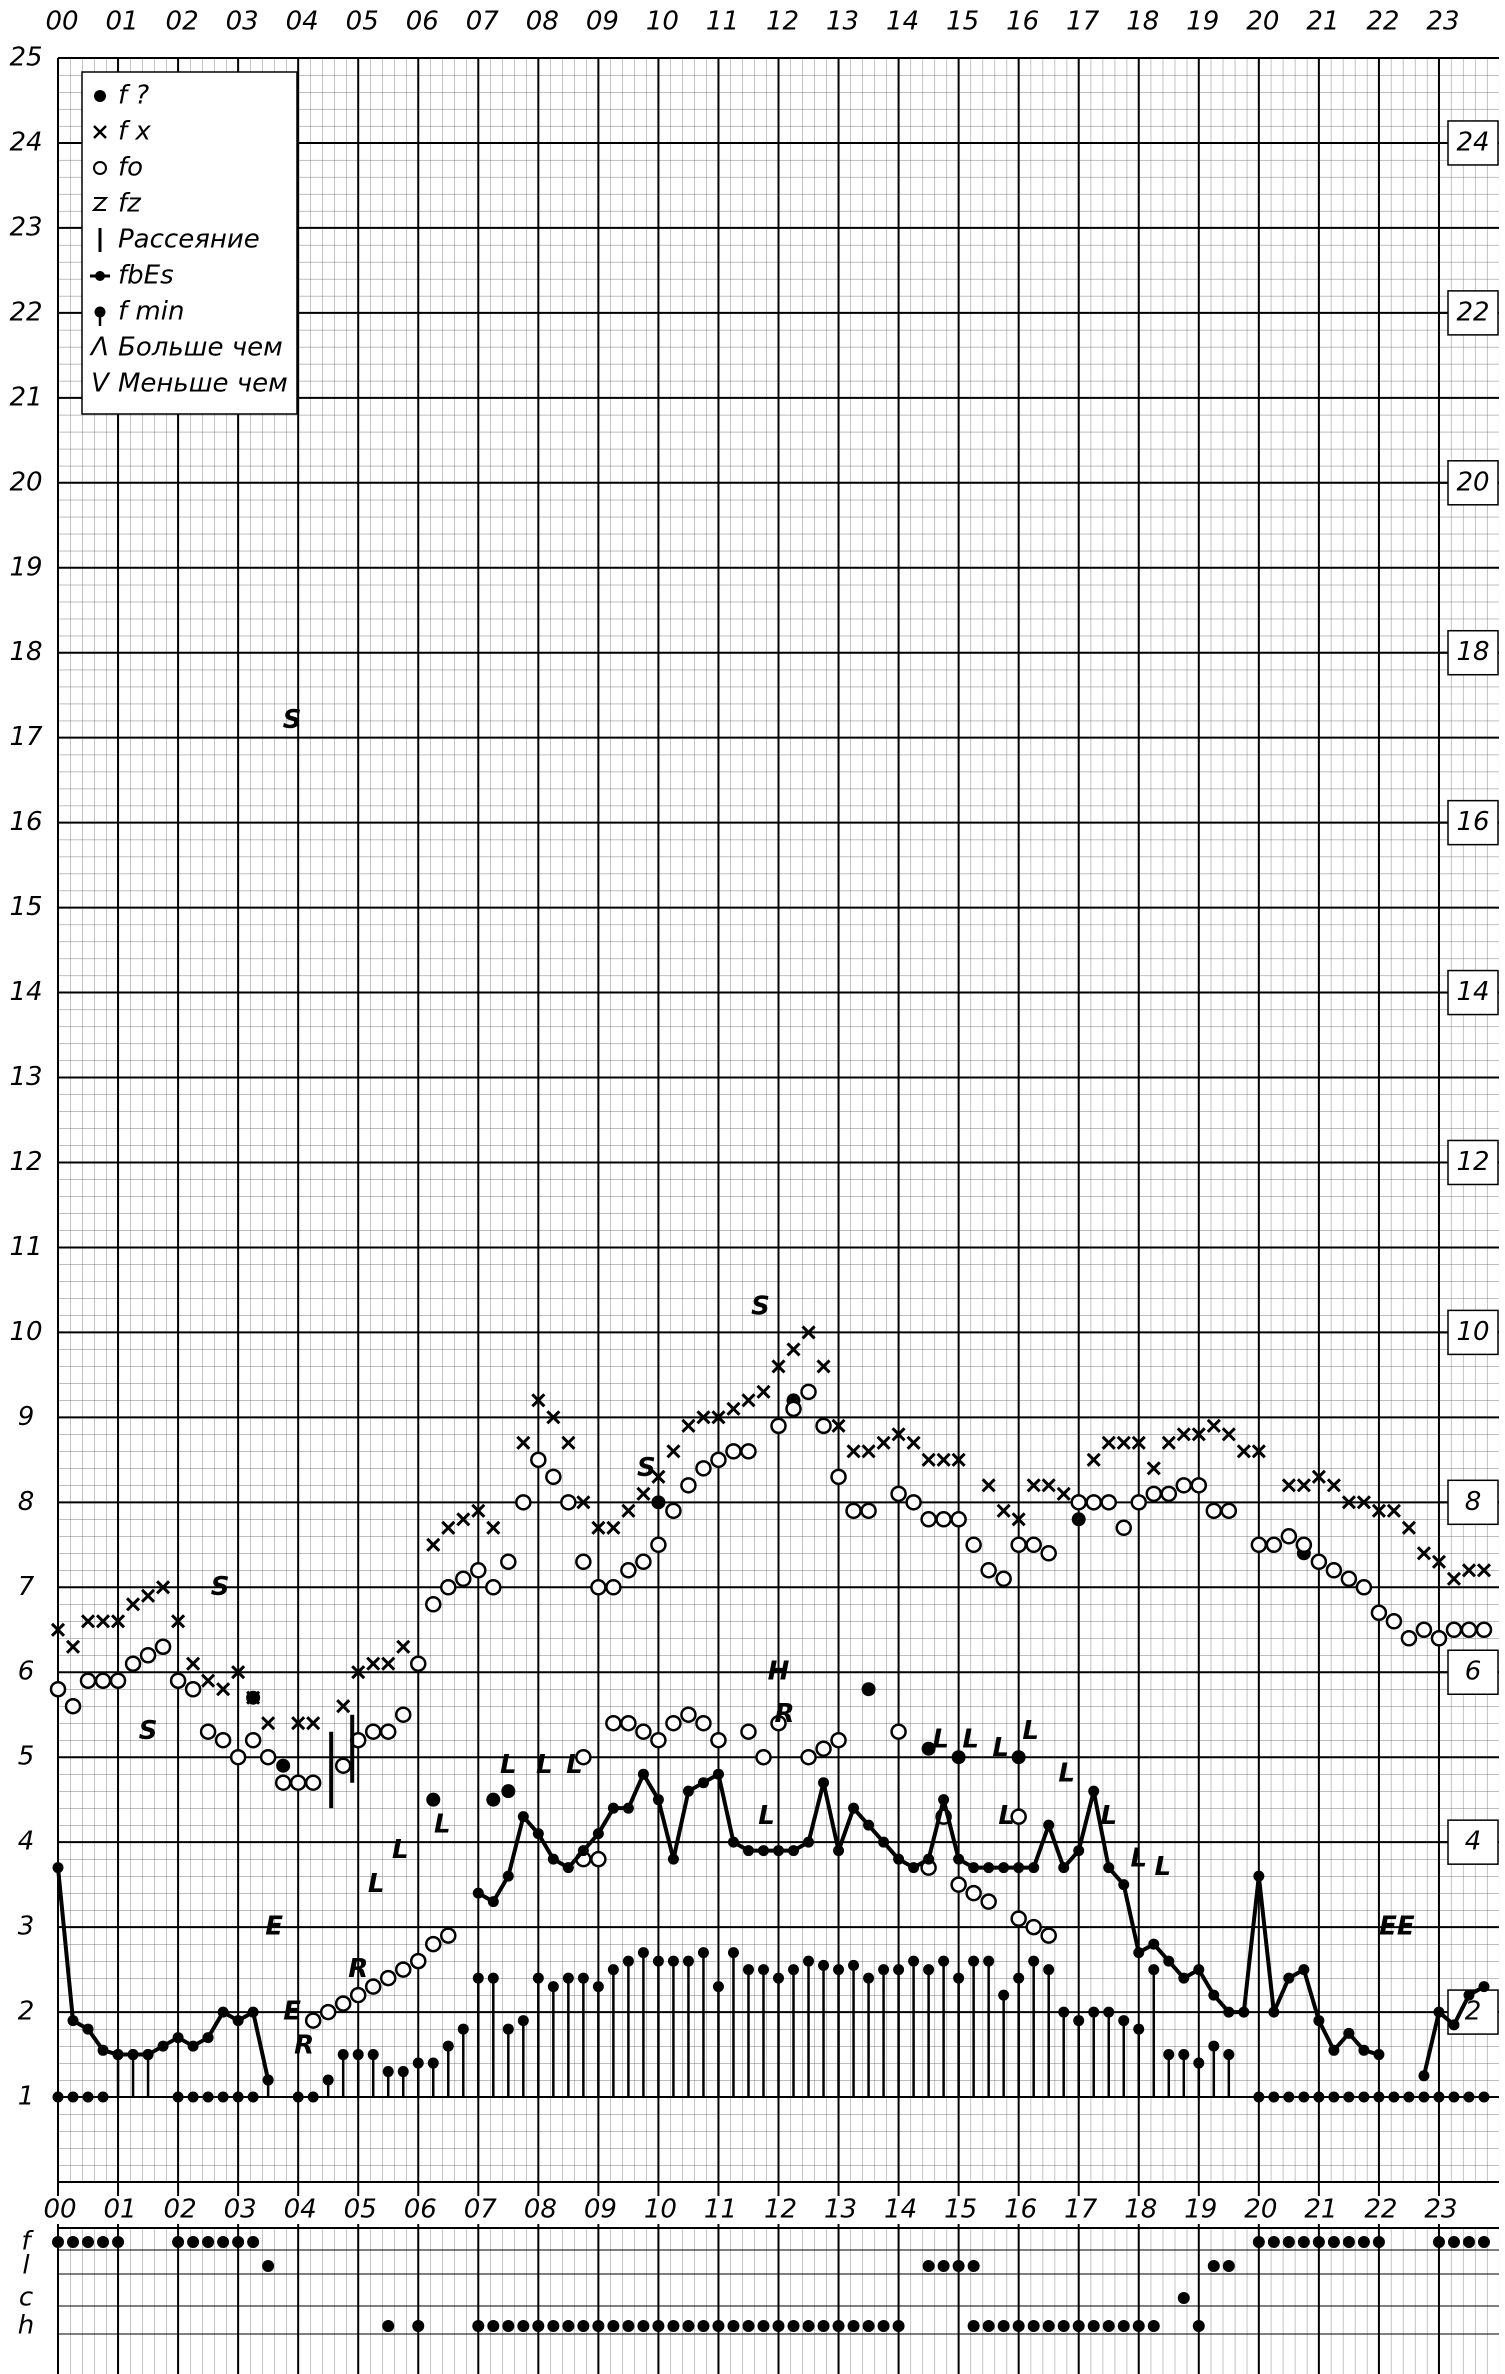 Image resolution: width=1505 pixels, height=2374 pixels. Describe the element at coordinates (130, 204) in the screenshot. I see `legend-label: fz` at that location.